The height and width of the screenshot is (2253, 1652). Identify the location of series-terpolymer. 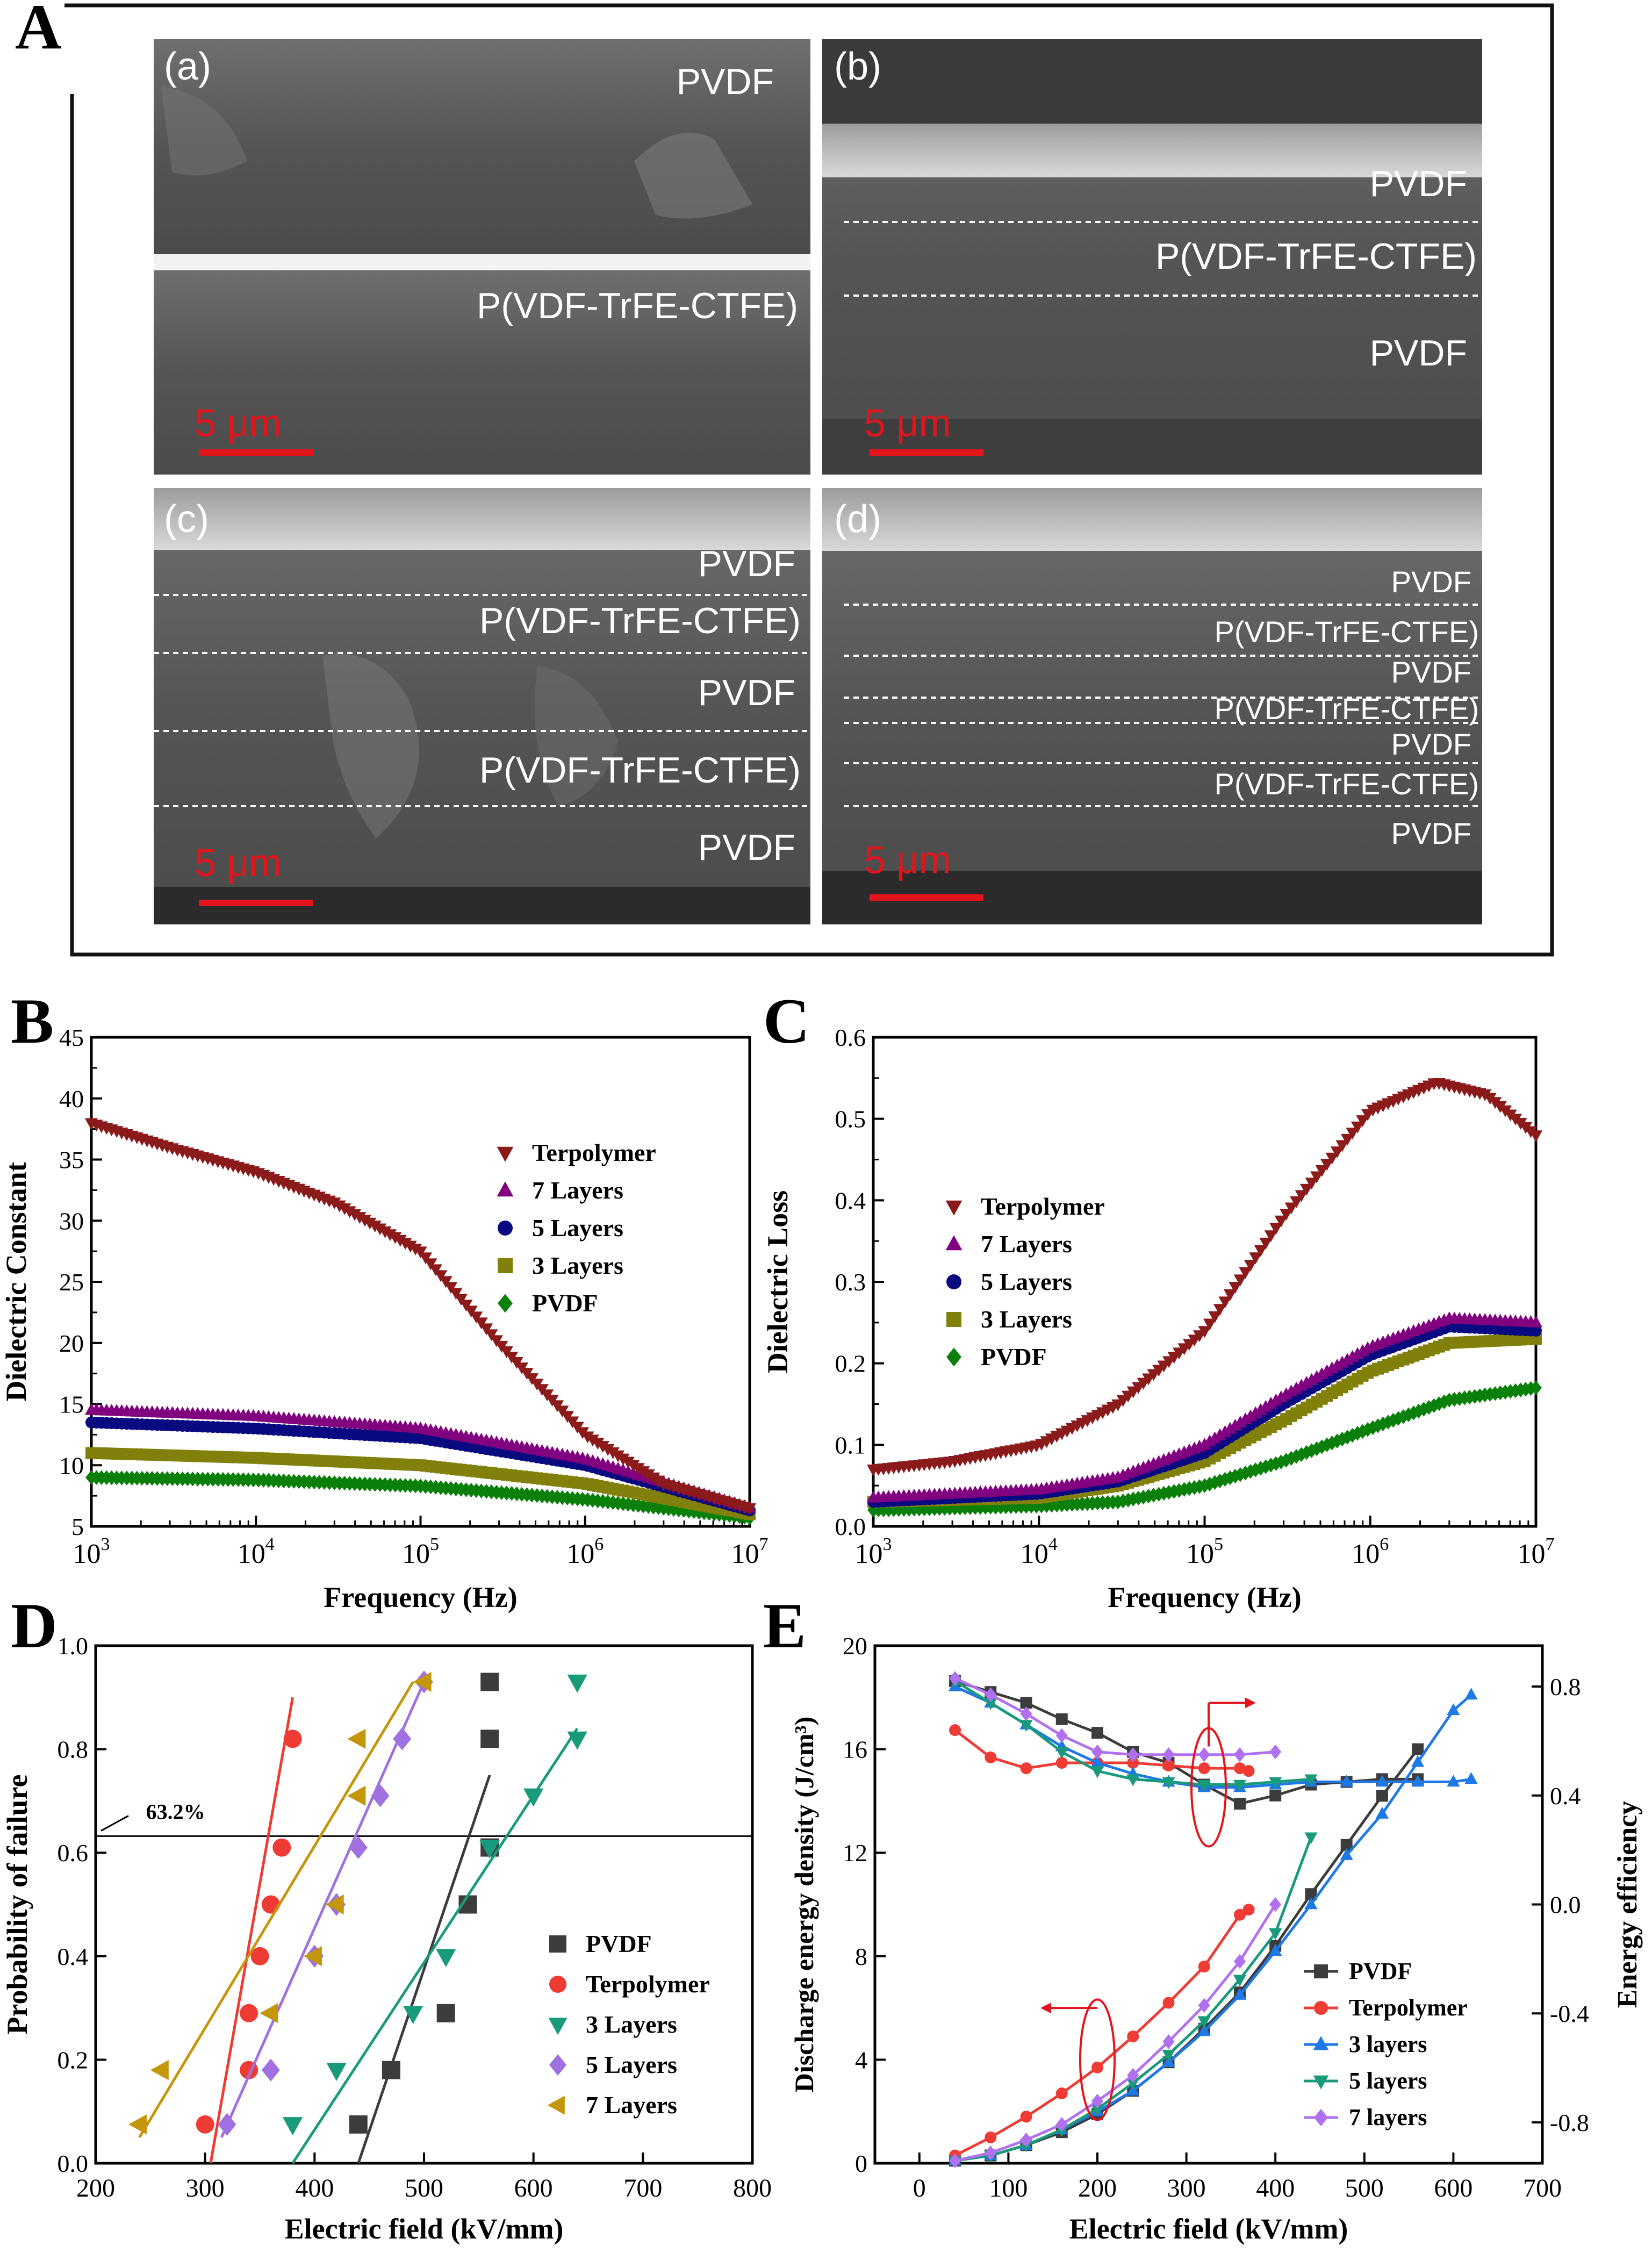
(249, 1930).